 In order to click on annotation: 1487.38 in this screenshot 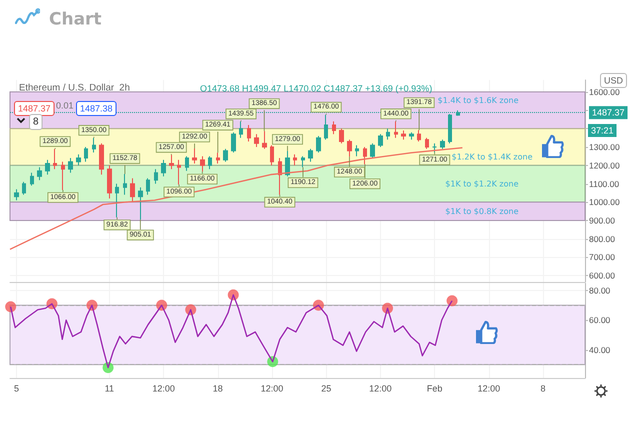, I will do `click(96, 109)`.